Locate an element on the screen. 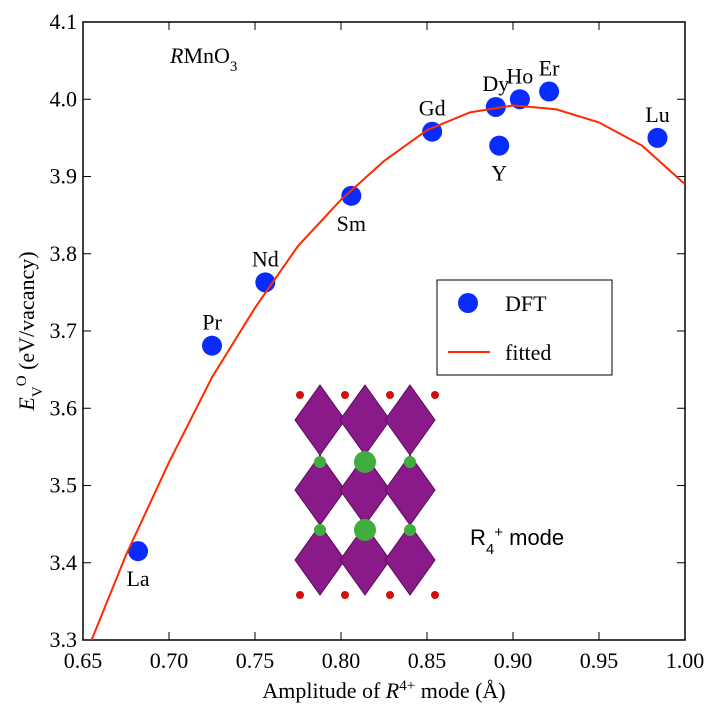  inset-label: R4+ mode is located at coordinates (517, 541).